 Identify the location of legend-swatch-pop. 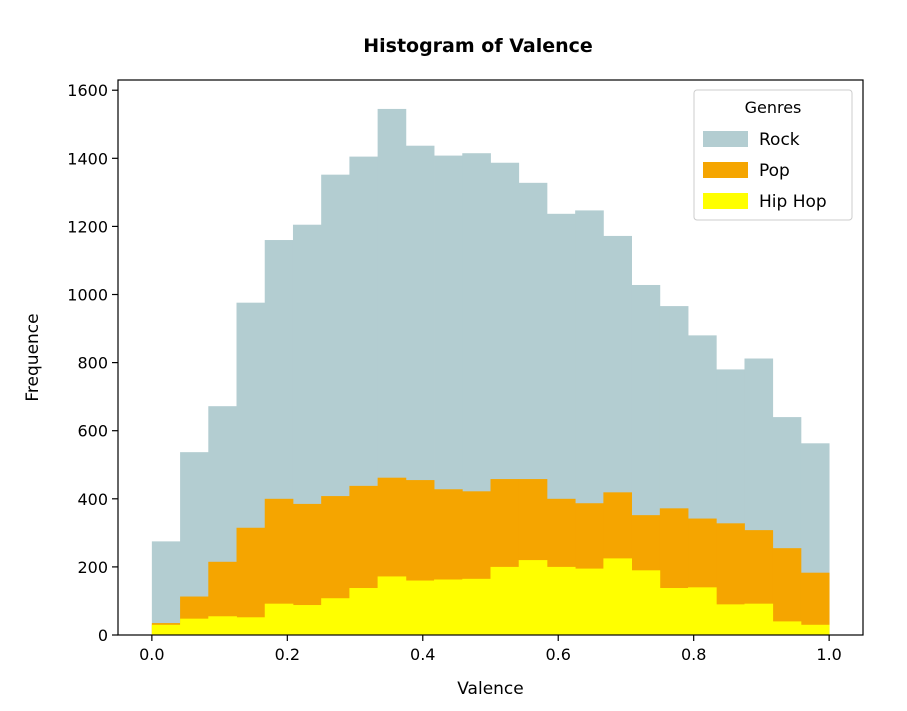
(725, 170).